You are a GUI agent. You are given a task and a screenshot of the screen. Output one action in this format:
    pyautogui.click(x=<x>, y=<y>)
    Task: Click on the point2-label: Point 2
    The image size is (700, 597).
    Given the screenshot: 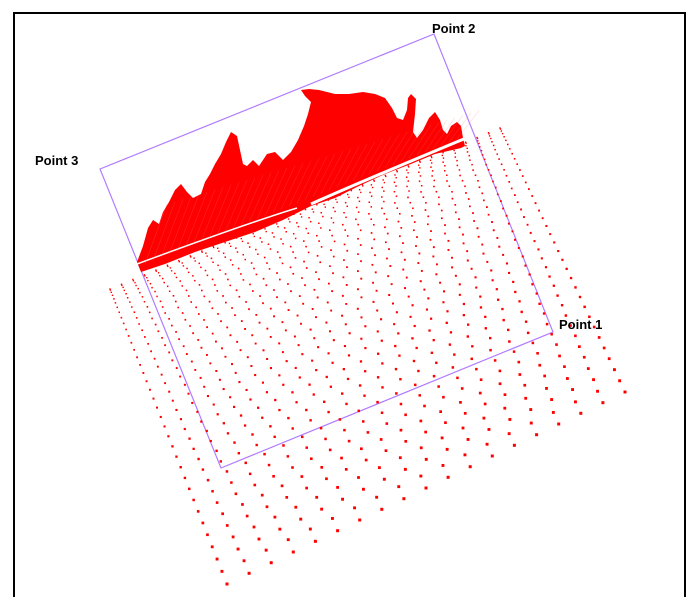 What is the action you would take?
    pyautogui.click(x=453, y=28)
    